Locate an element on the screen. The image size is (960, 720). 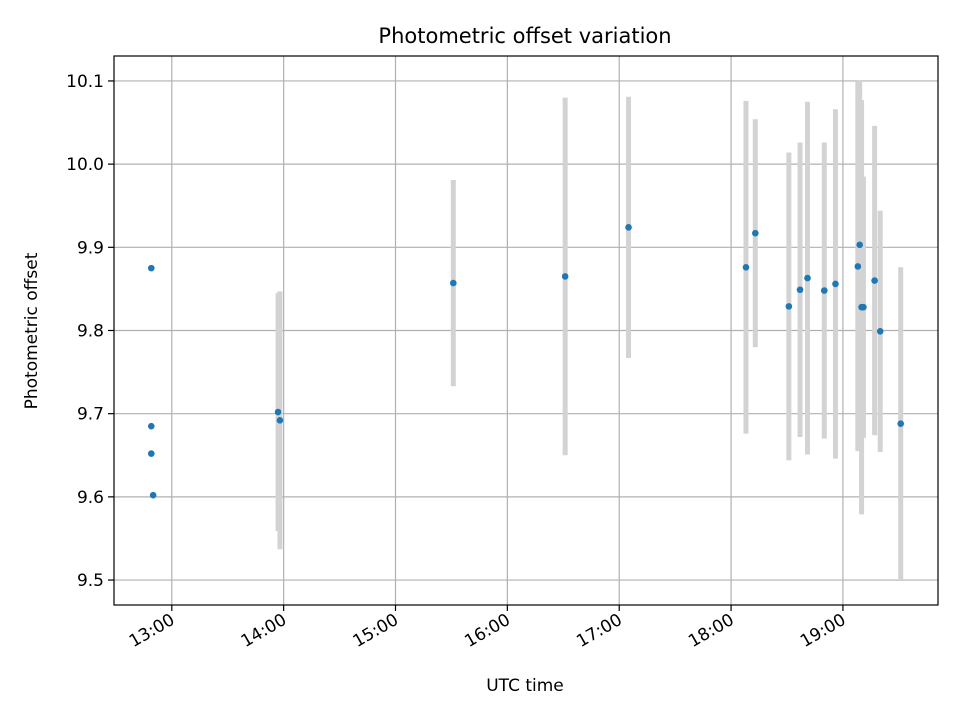
y-tick-label: 9.5 is located at coordinates (90, 581).